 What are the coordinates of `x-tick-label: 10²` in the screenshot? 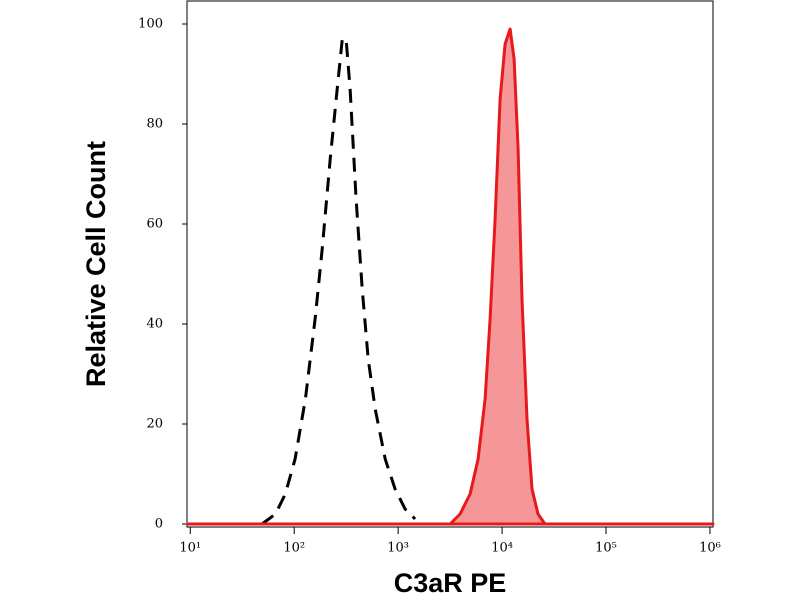 It's located at (294, 548).